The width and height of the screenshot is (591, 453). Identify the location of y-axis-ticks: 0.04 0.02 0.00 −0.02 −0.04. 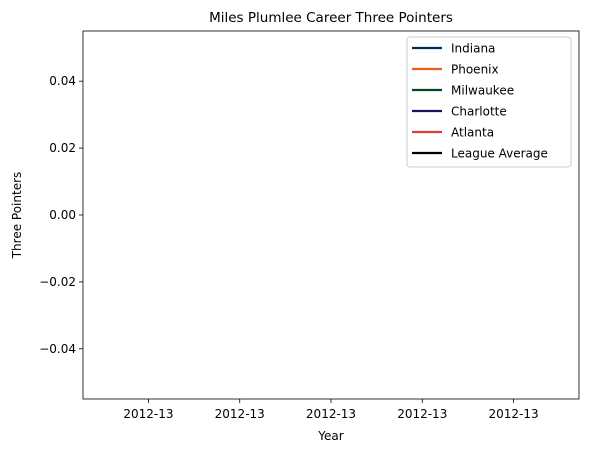
(61, 215).